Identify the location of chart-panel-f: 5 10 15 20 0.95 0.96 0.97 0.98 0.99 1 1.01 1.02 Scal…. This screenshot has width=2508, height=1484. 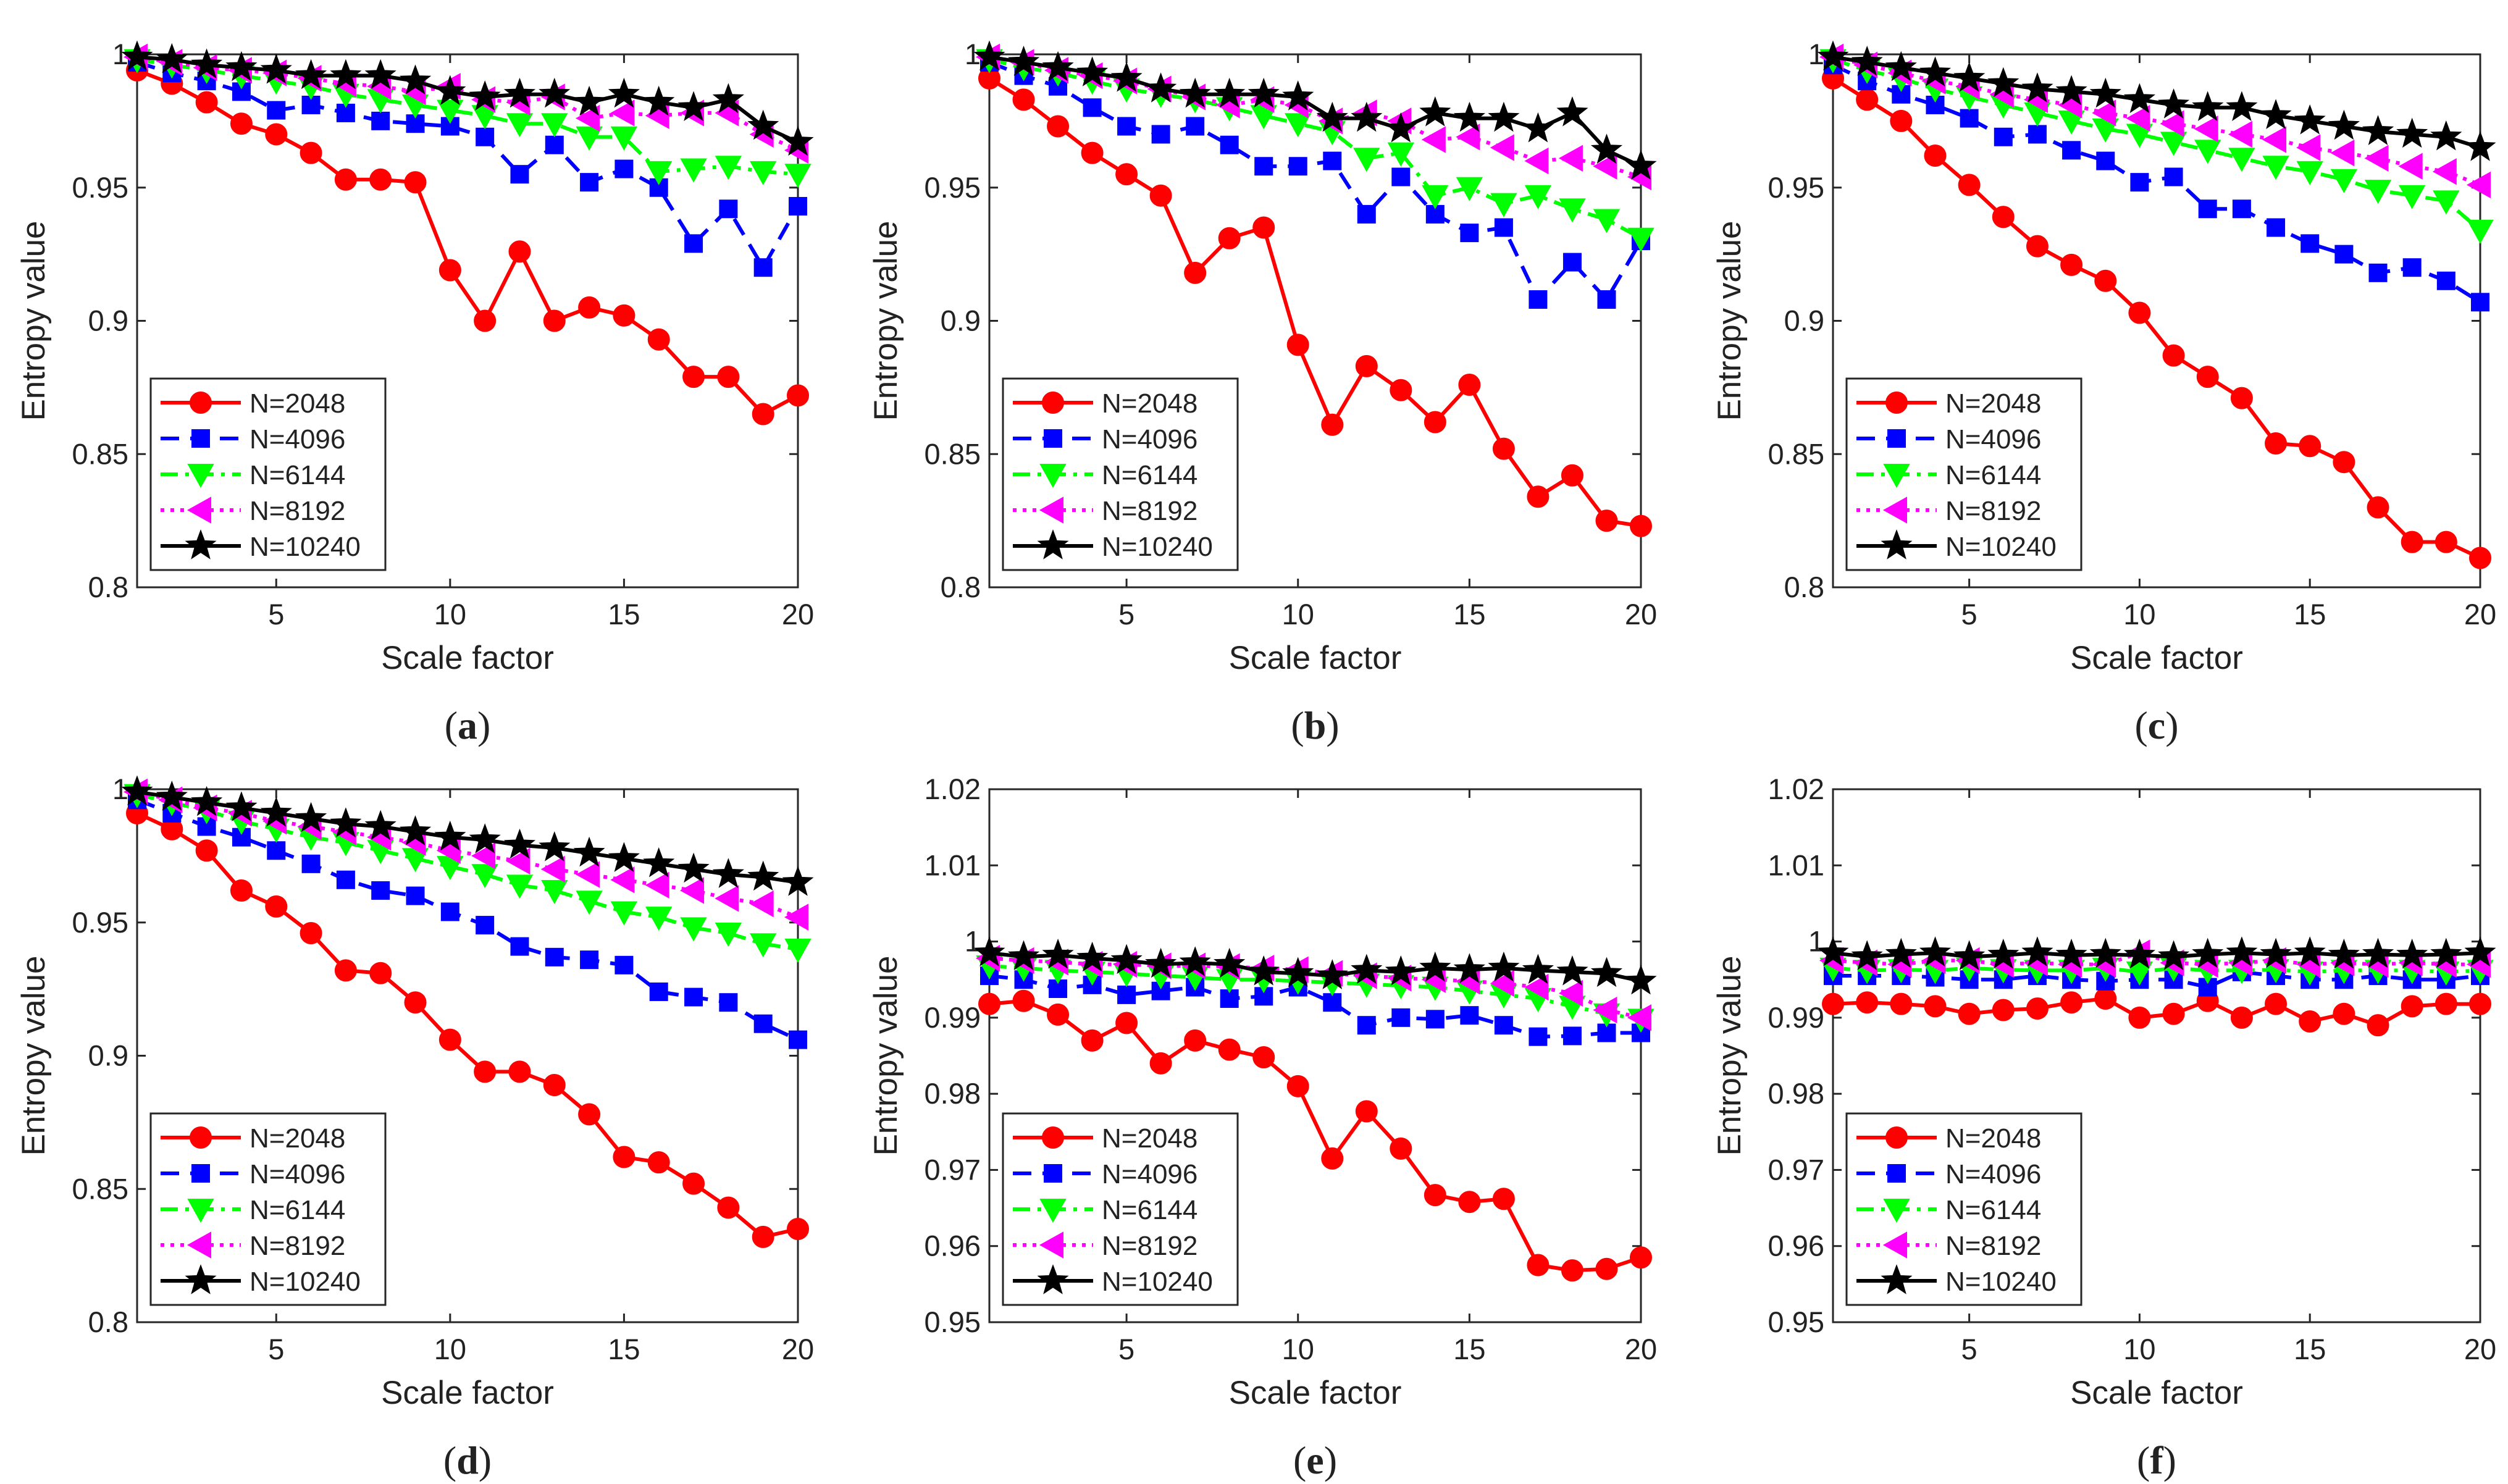
(2104, 1127).